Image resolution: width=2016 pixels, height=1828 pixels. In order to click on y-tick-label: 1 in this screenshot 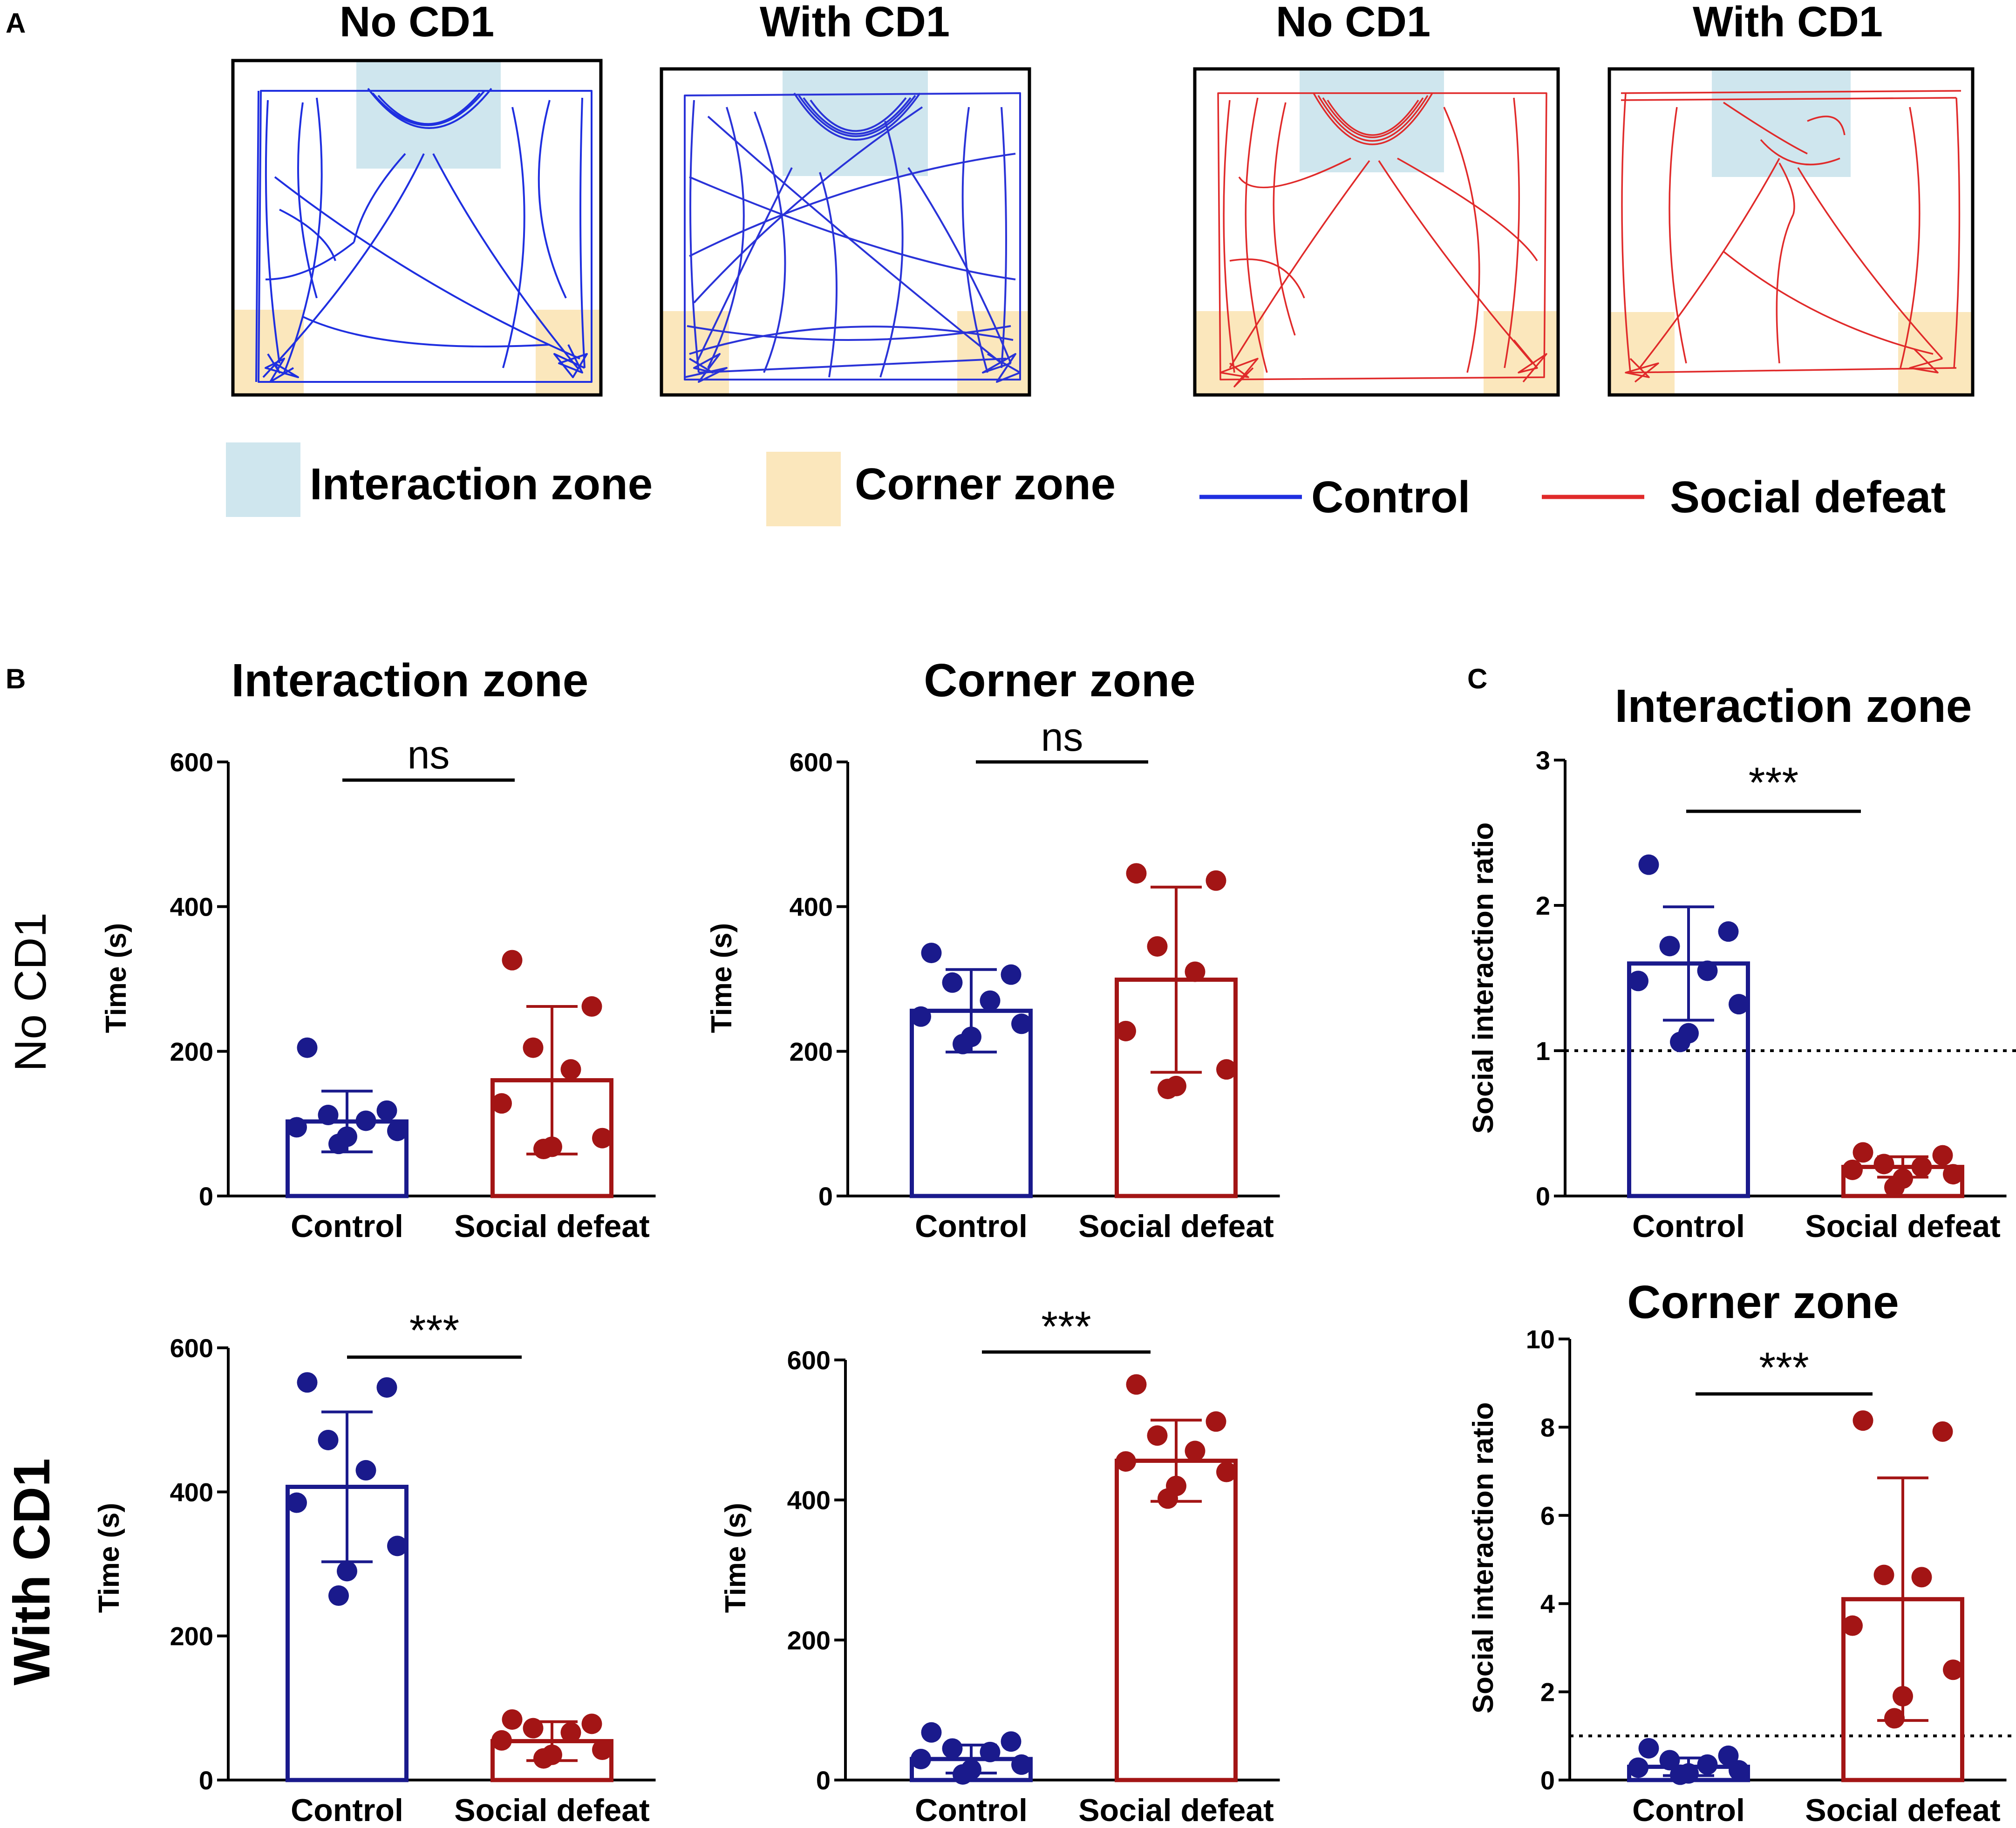, I will do `click(1543, 1051)`.